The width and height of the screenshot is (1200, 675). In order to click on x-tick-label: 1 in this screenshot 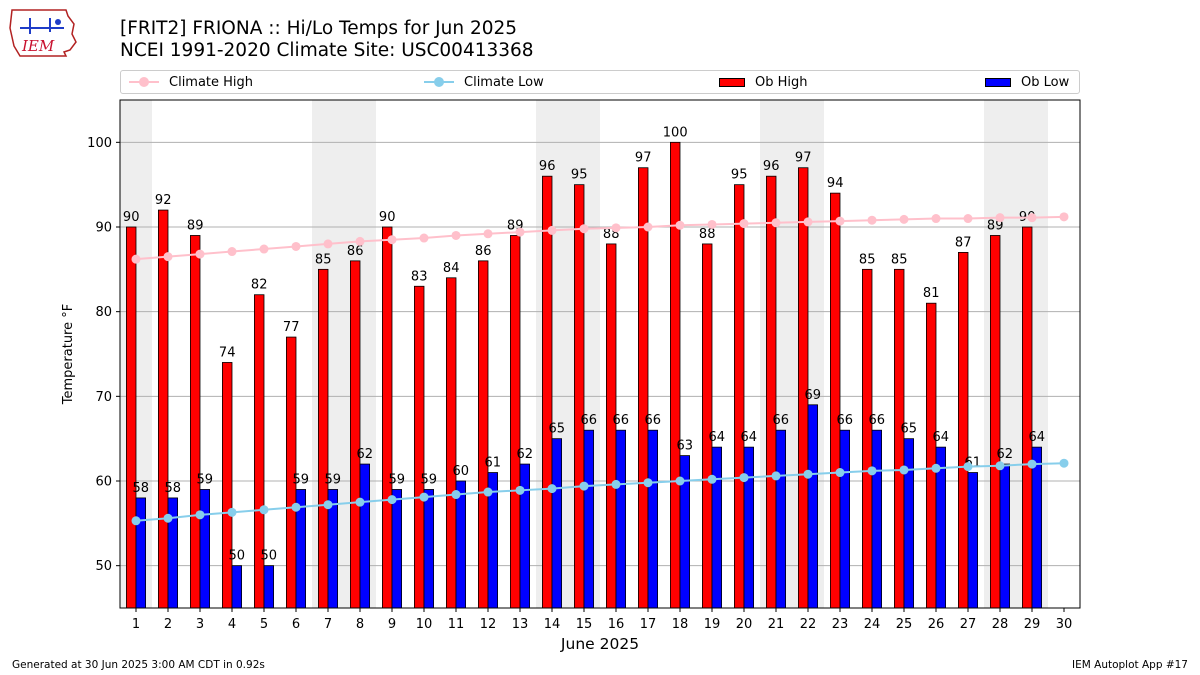, I will do `click(136, 624)`.